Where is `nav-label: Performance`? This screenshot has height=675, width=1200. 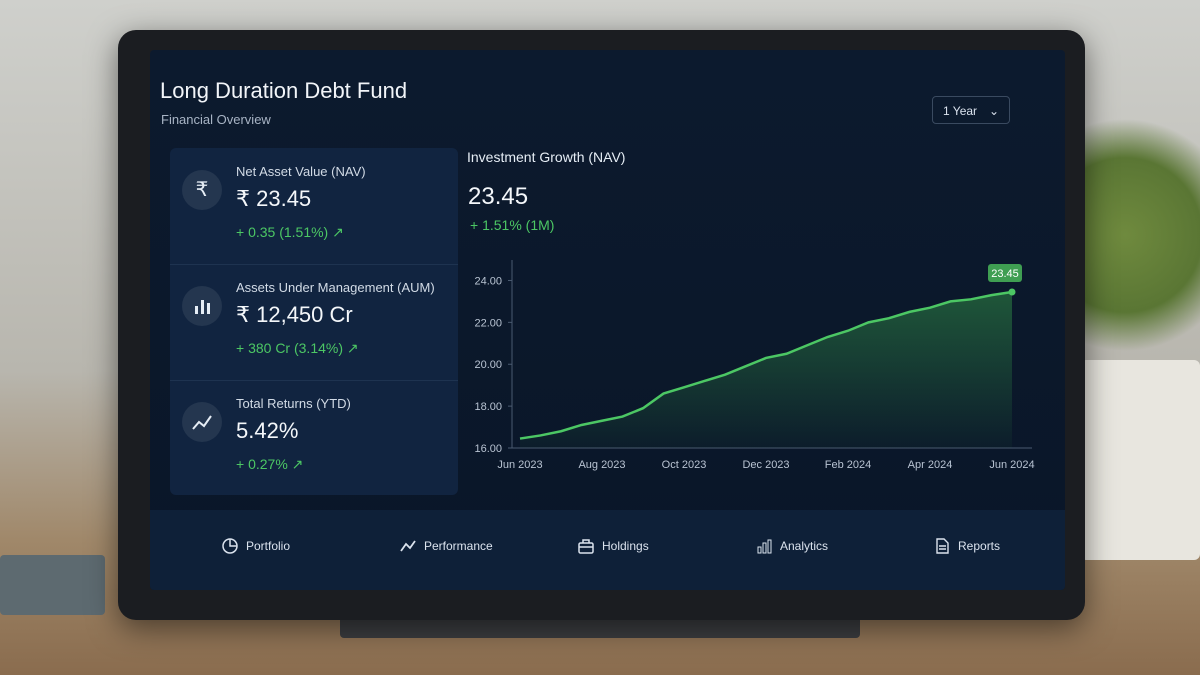
nav-label: Performance is located at coordinates (458, 546).